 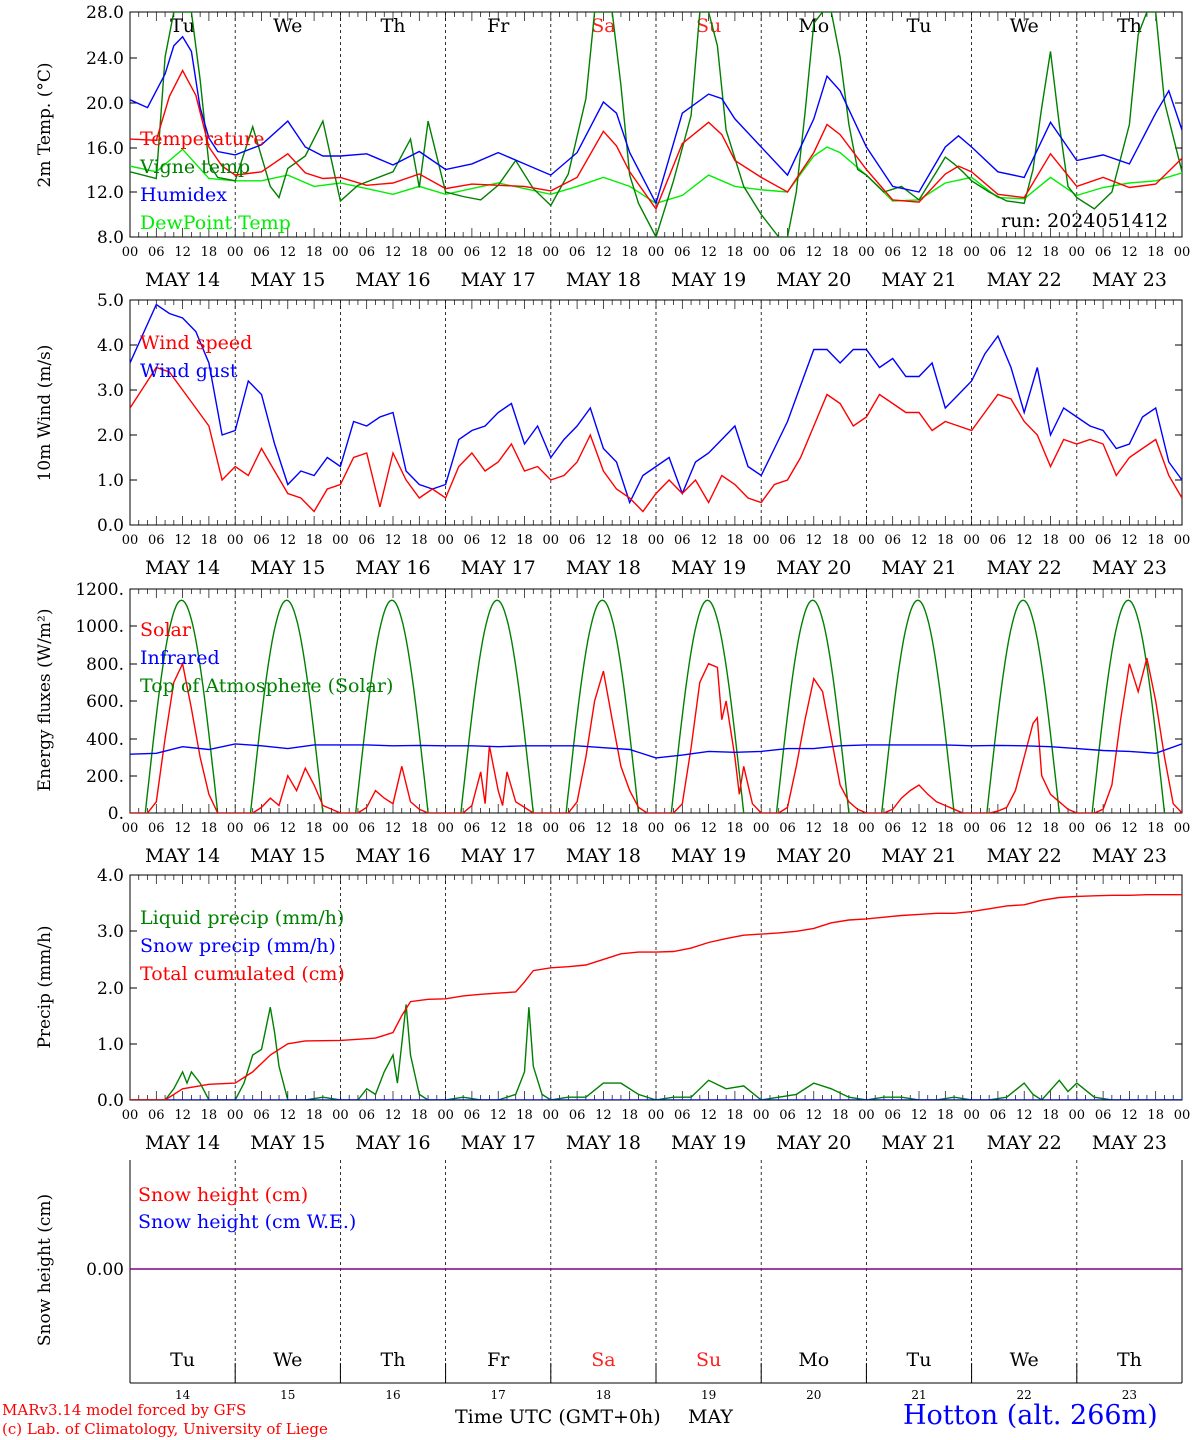 What do you see at coordinates (183, 1395) in the screenshot?
I see `day-number-label: 14` at bounding box center [183, 1395].